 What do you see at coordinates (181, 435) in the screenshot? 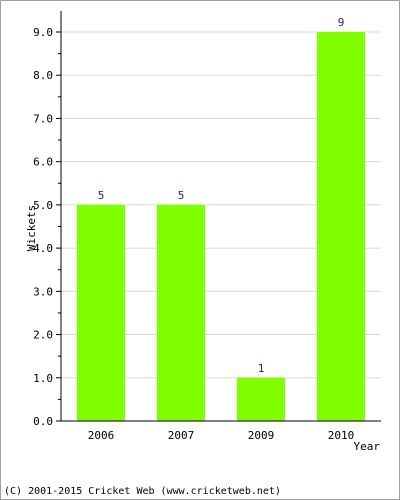
I see `x-tick-label: 2007` at bounding box center [181, 435].